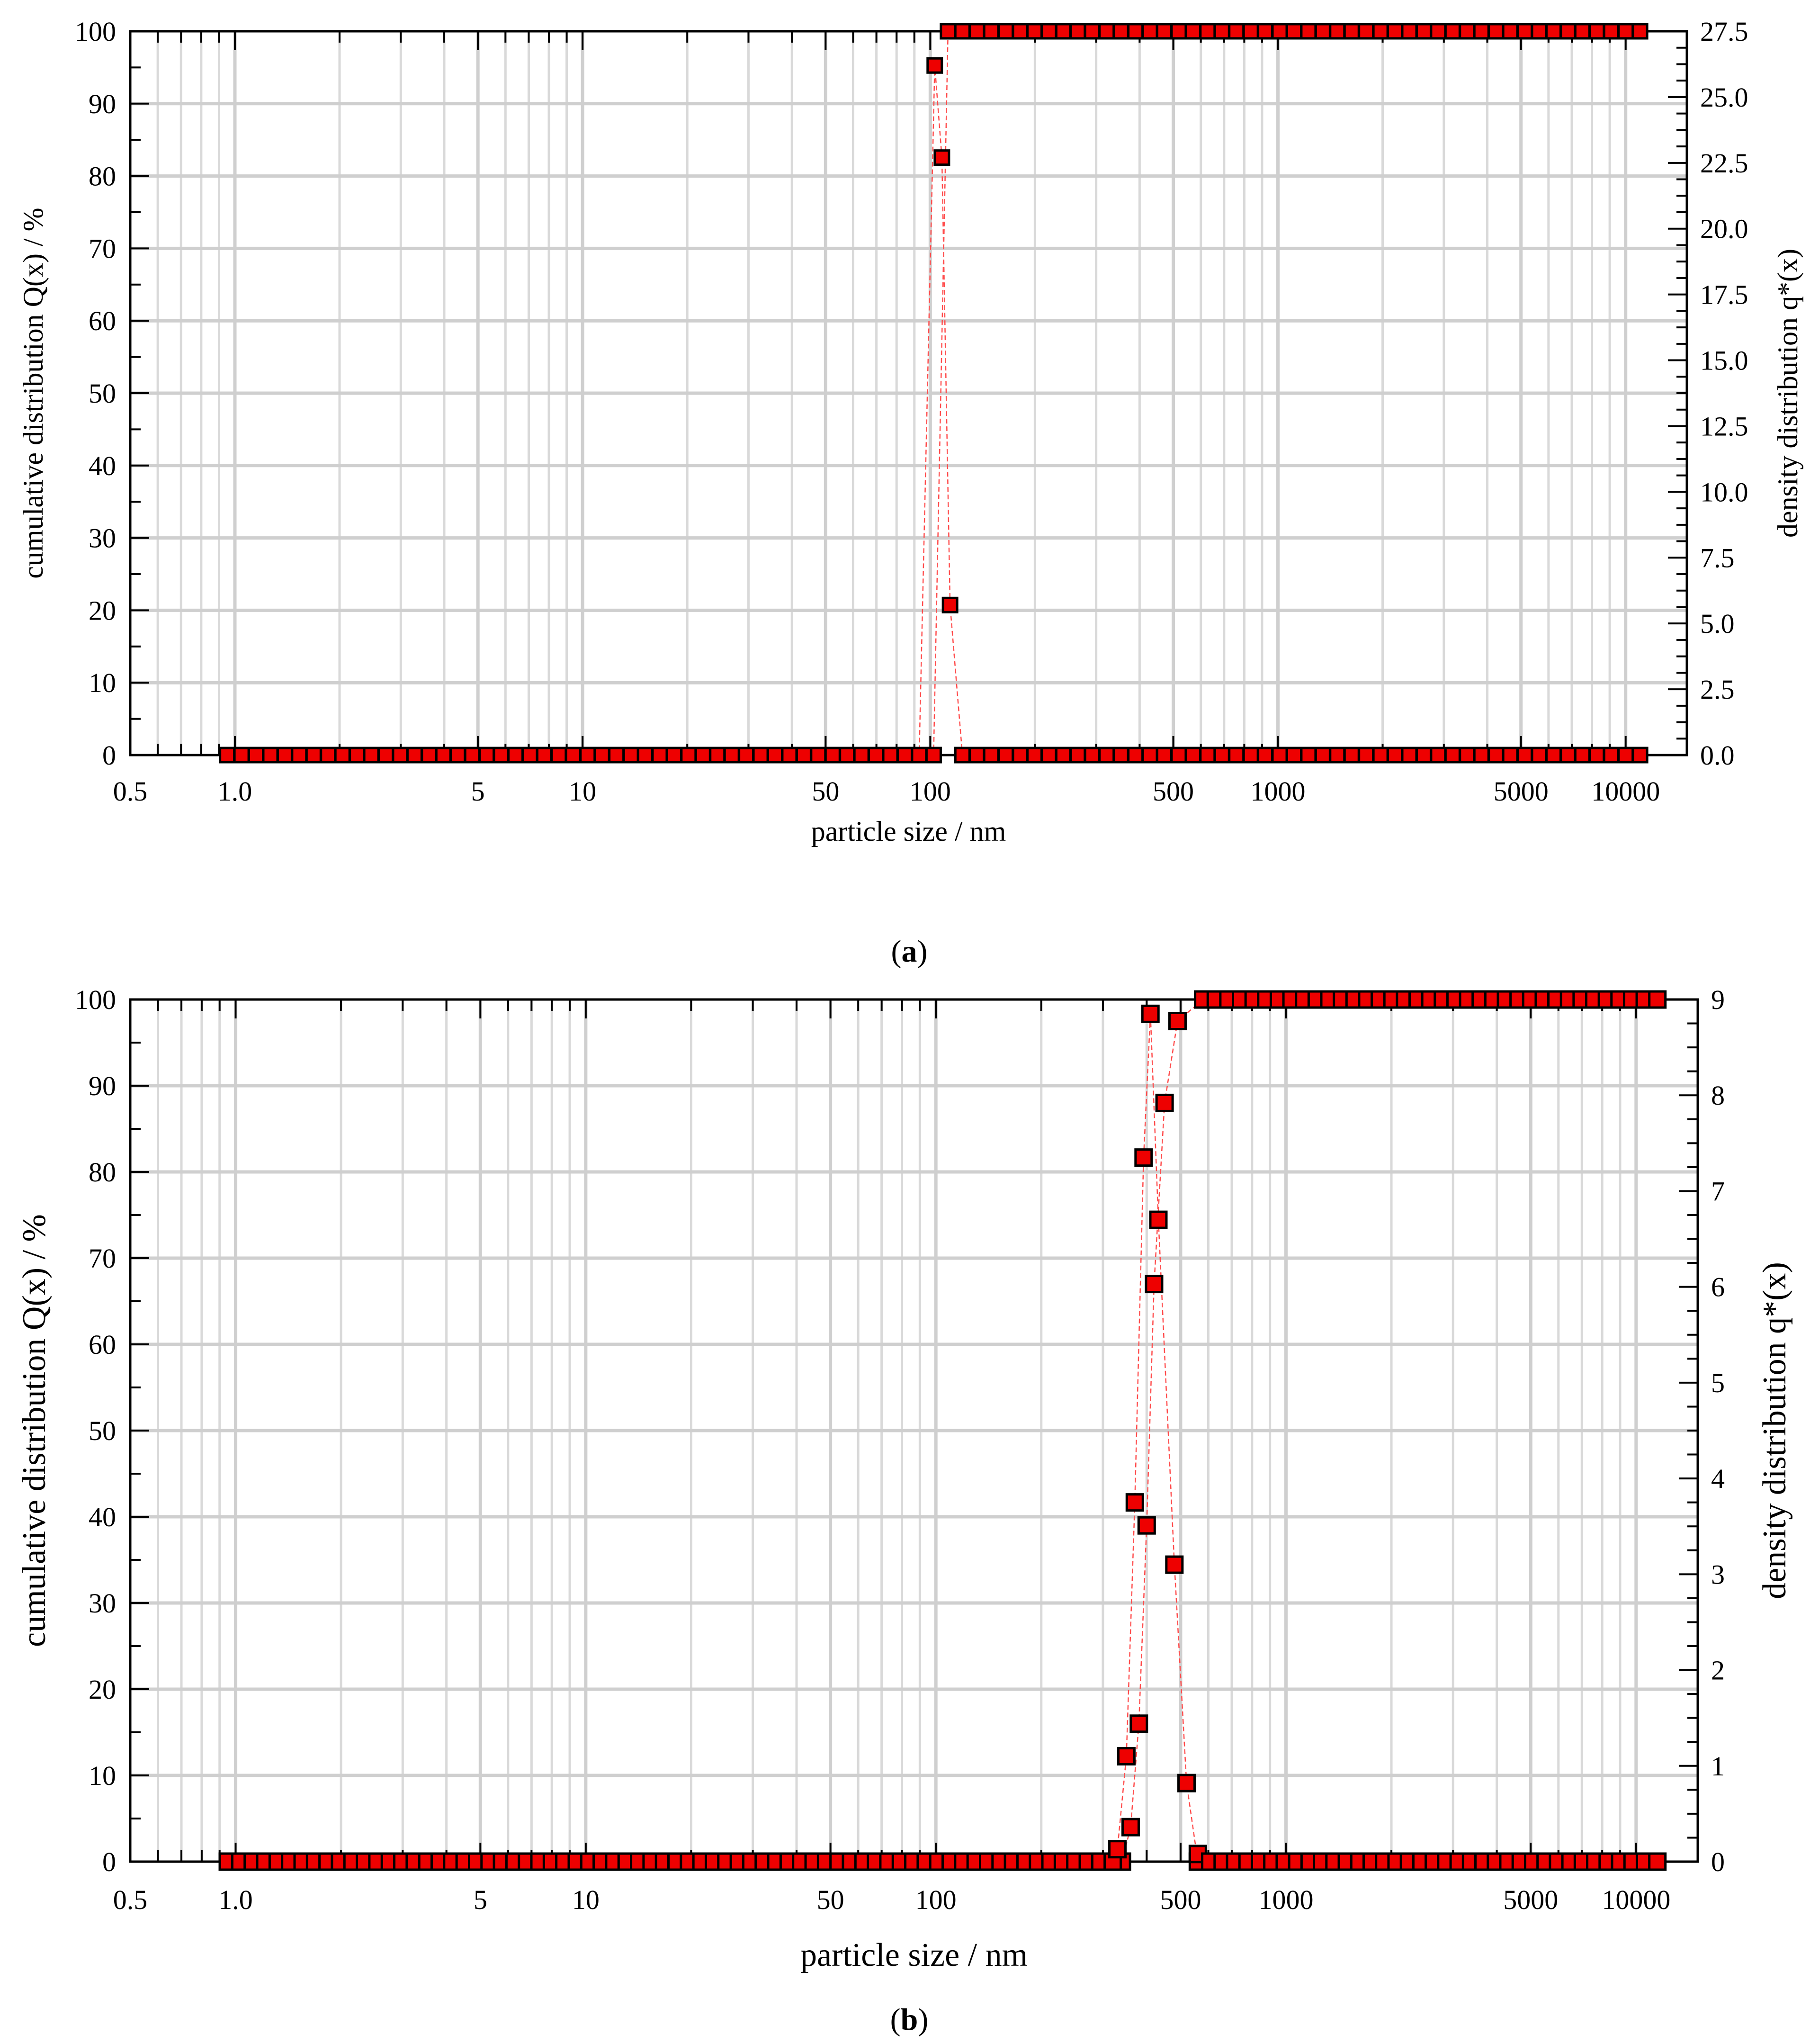 The height and width of the screenshot is (2044, 1819). I want to click on y-left-tick-label: 20, so click(102, 610).